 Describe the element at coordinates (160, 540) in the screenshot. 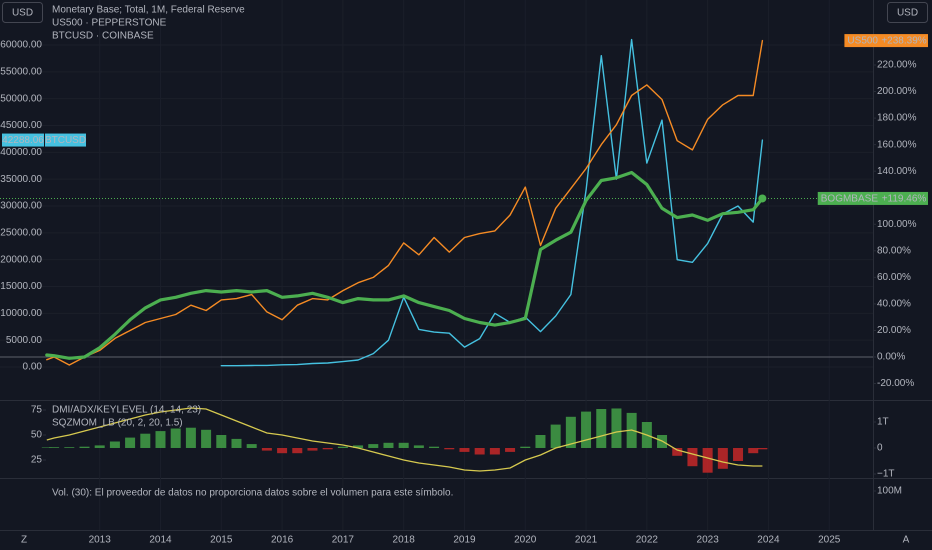

I see `x-tick-label: 2014` at that location.